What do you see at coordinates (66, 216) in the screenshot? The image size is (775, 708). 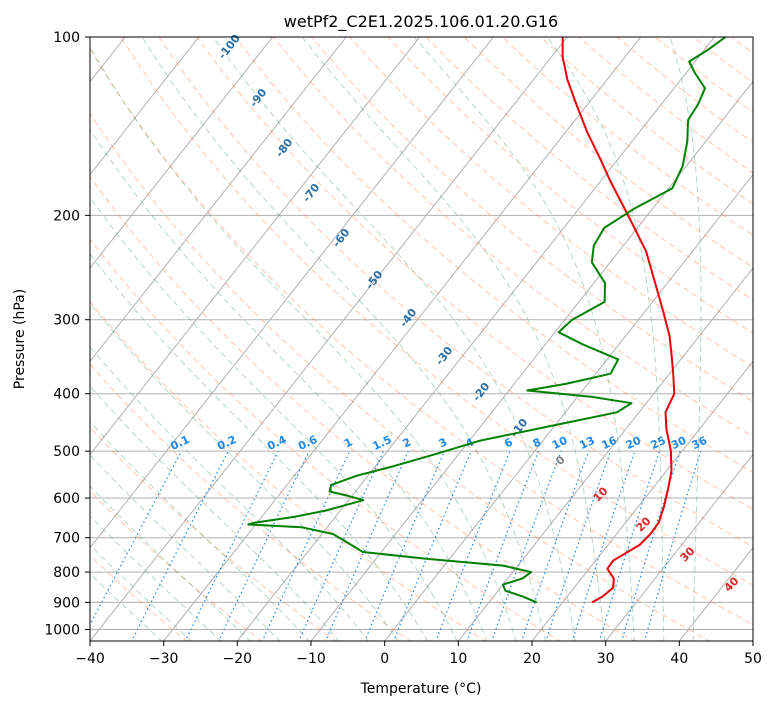 I see `y-tick-label: 200` at bounding box center [66, 216].